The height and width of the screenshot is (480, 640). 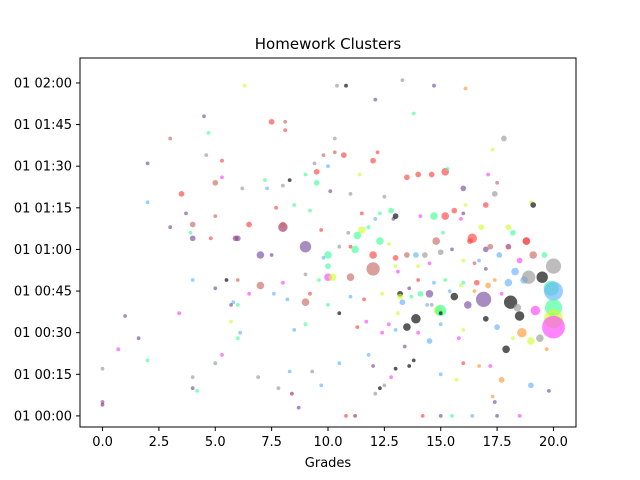 What do you see at coordinates (328, 442) in the screenshot?
I see `x-tick-label: 10.0` at bounding box center [328, 442].